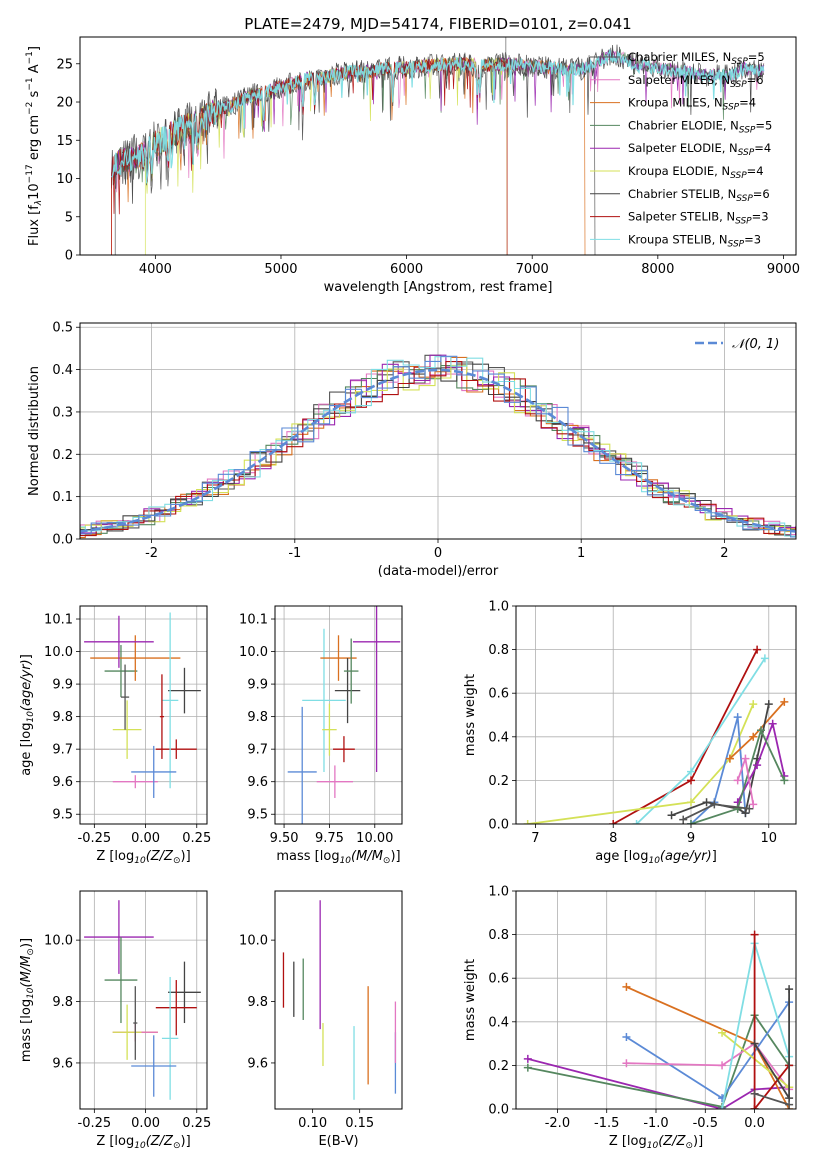 The image size is (819, 1170). Describe the element at coordinates (62, 412) in the screenshot. I see `y-tick-label: 0.3` at that location.